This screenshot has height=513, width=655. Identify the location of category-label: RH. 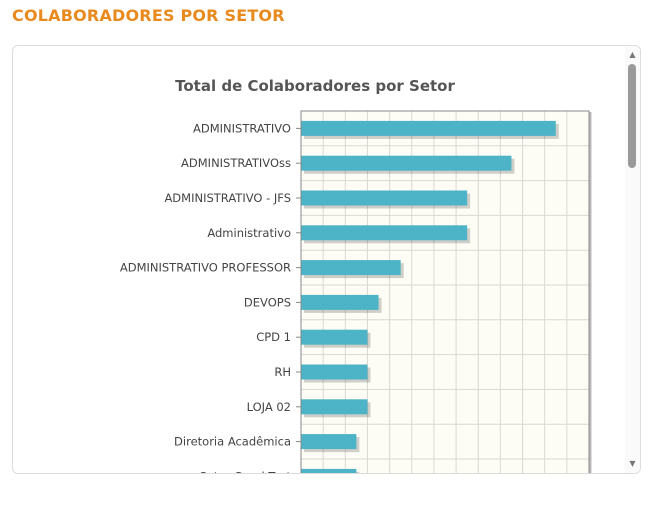
(282, 372).